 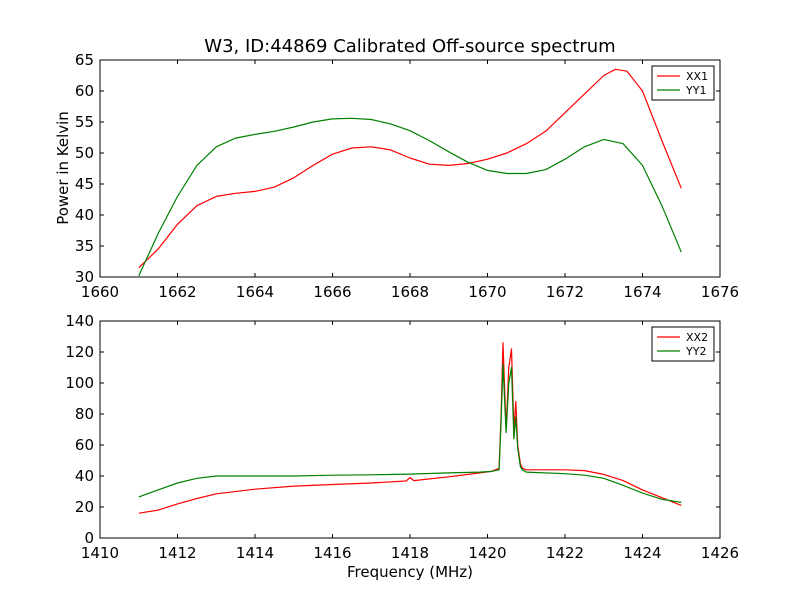 What do you see at coordinates (89, 538) in the screenshot?
I see `bottom-y-tick-label: 0` at bounding box center [89, 538].